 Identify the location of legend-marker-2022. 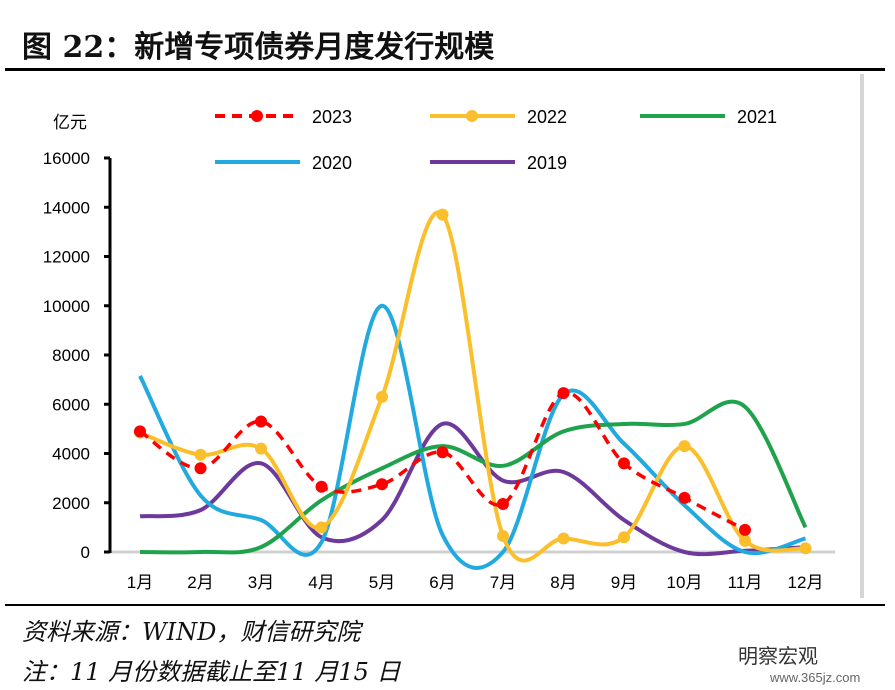
(472, 116).